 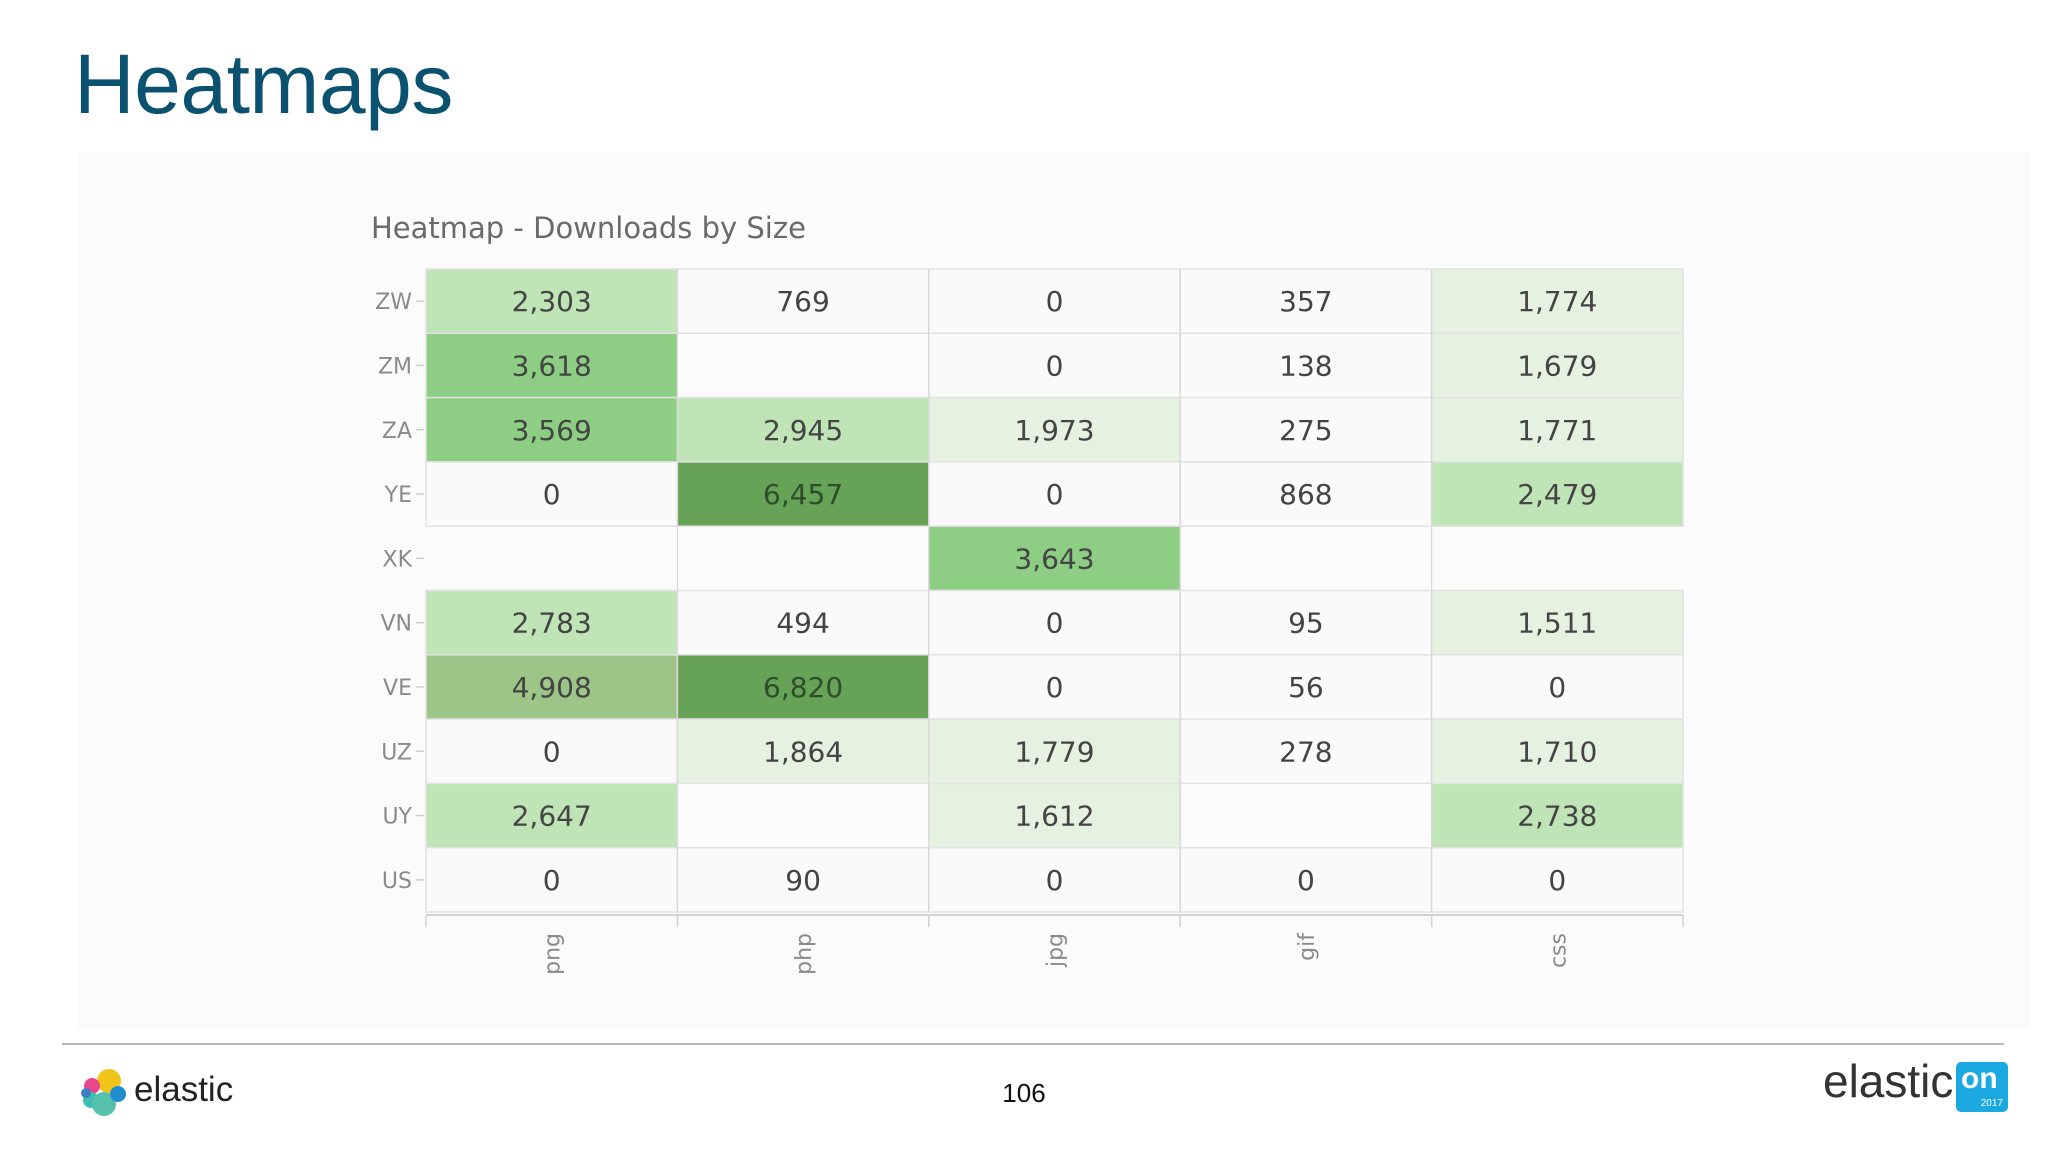 I want to click on x-tick-label: css, so click(x=1558, y=950).